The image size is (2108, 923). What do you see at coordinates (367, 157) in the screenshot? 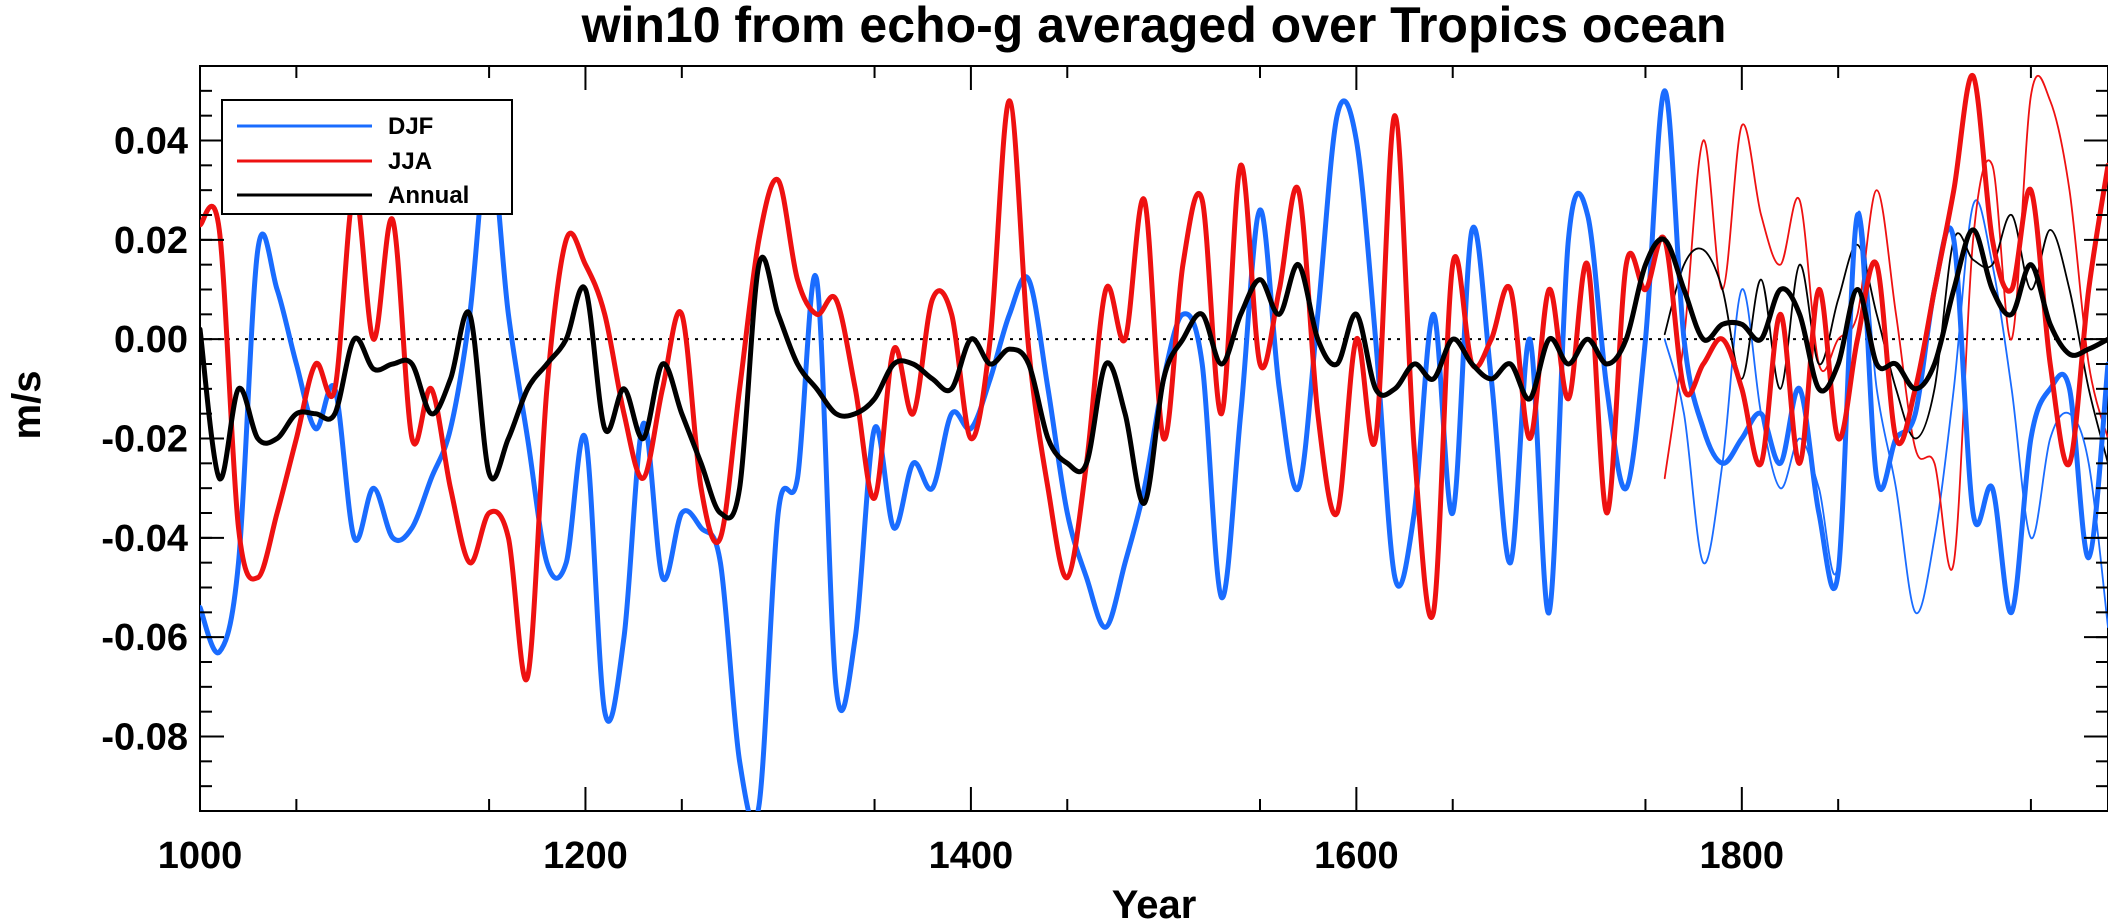
I see `legend: DJF JJA Annual` at bounding box center [367, 157].